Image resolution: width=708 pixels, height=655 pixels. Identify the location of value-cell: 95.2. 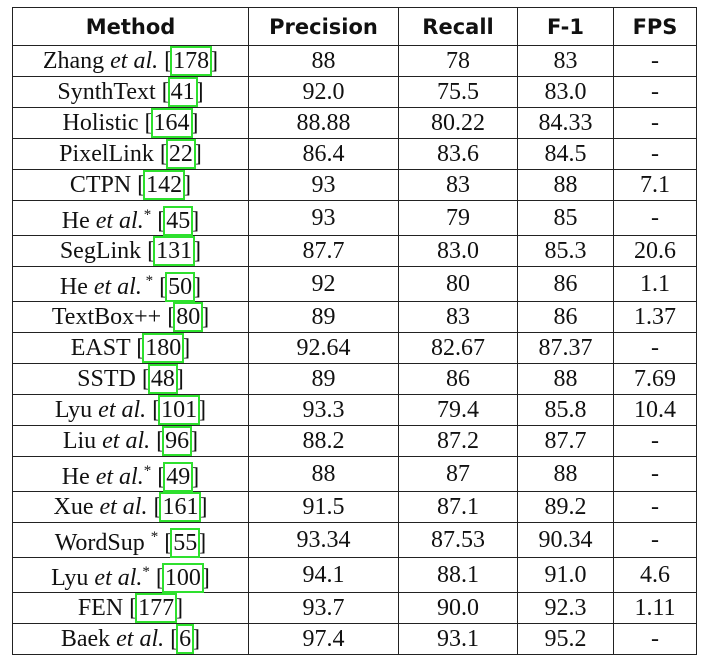
(565, 639).